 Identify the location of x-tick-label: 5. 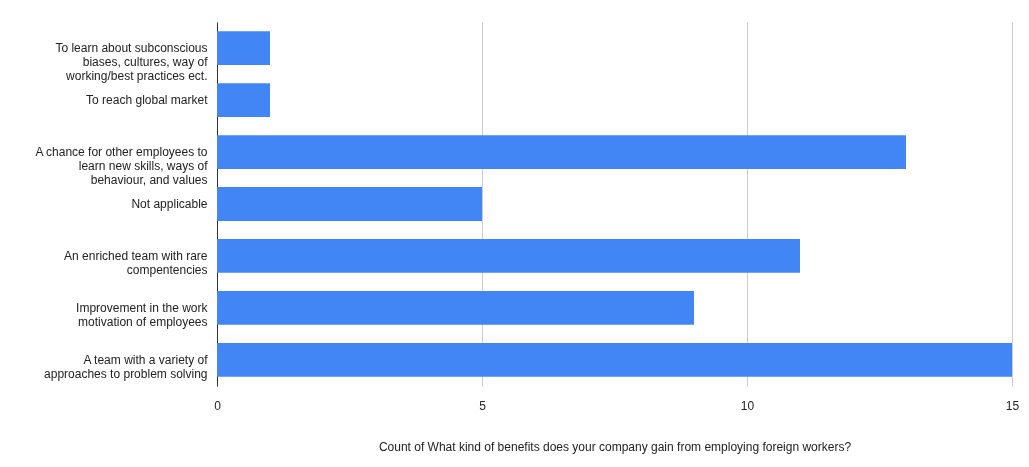
(483, 405).